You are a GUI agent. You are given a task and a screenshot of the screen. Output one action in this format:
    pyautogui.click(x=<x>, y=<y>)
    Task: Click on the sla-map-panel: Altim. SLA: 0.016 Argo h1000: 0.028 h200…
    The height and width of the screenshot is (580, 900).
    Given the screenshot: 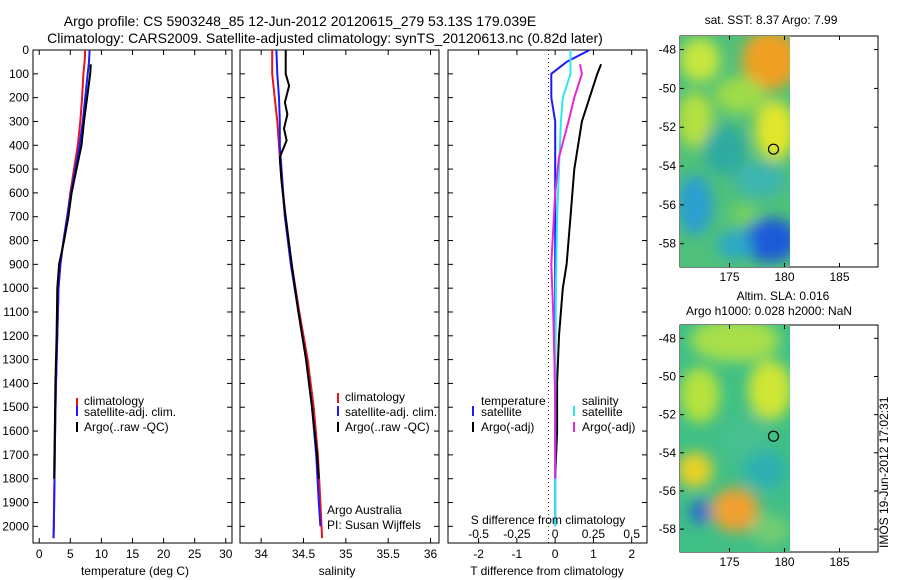 What is the action you would take?
    pyautogui.click(x=769, y=429)
    